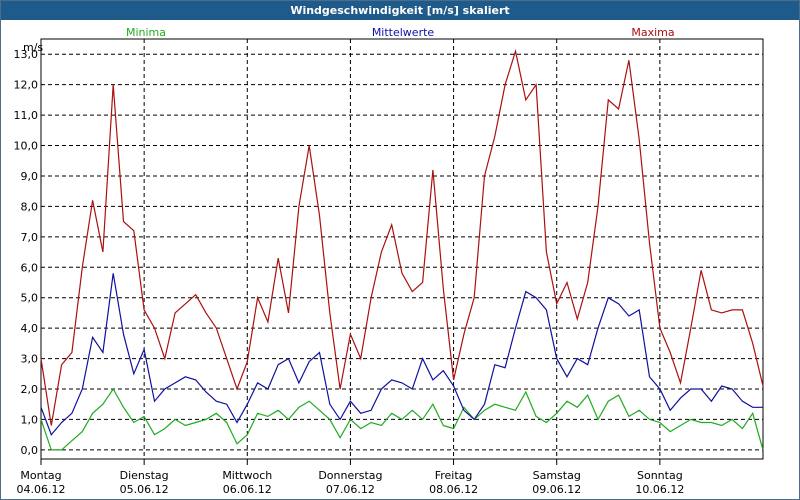 This screenshot has width=800, height=500. Describe the element at coordinates (26, 85) in the screenshot. I see `y-tick-label: 12,0` at that location.